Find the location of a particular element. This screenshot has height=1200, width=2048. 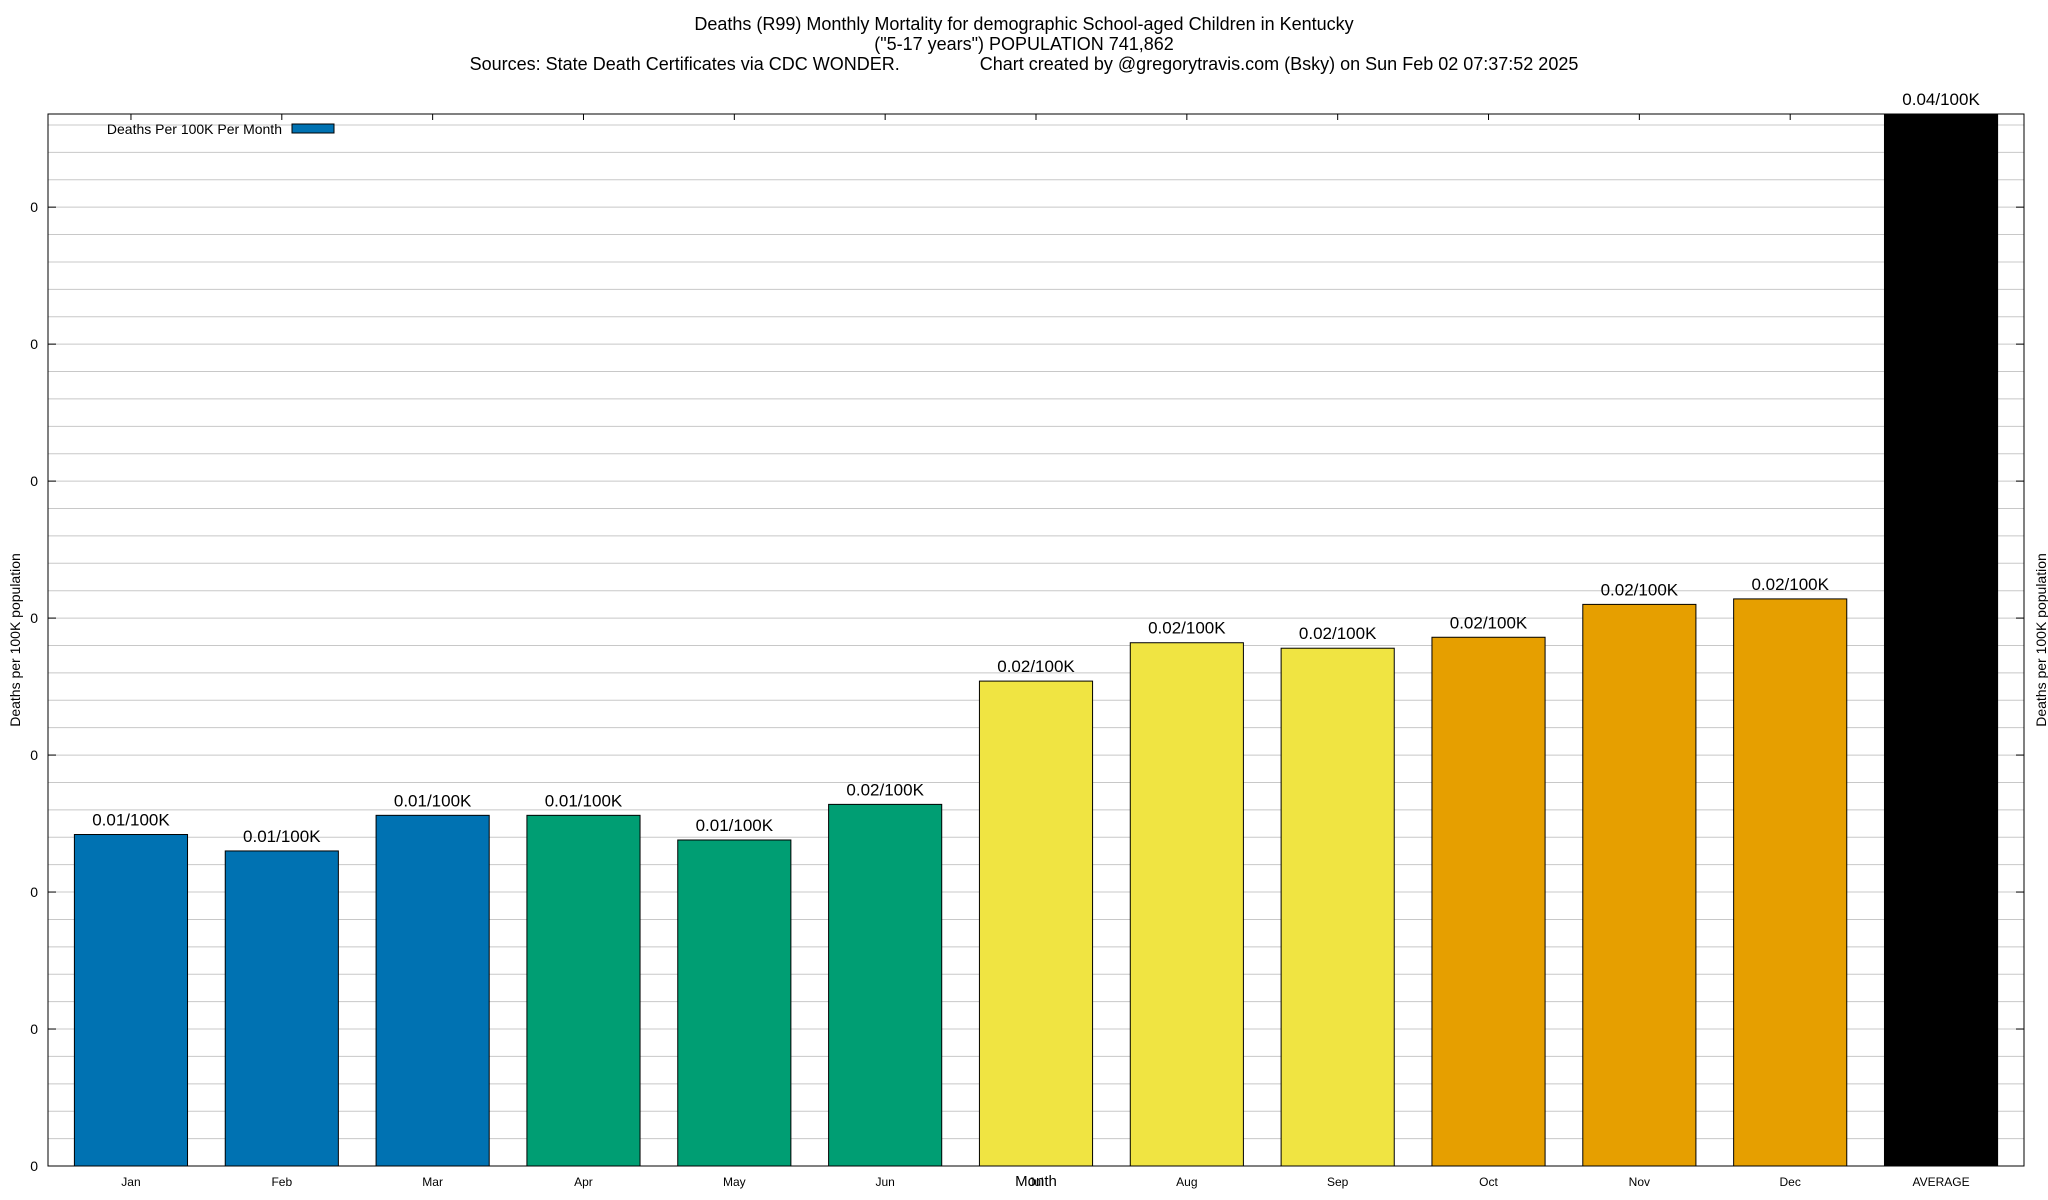

x-tick-label: Feb is located at coordinates (281, 1182).